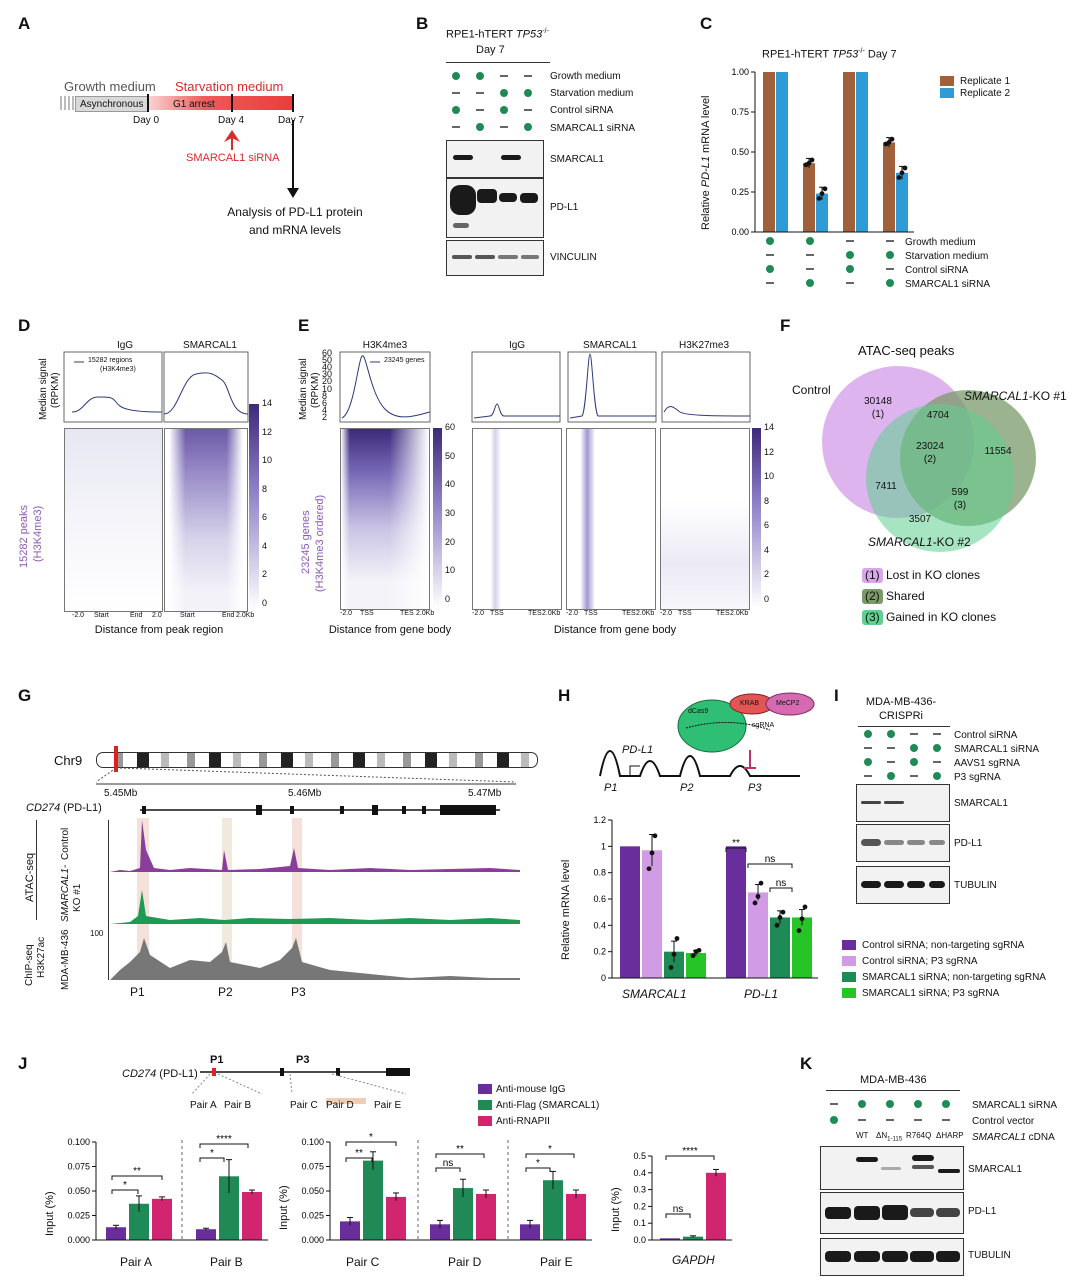  What do you see at coordinates (371, 1137) in the screenshot?
I see `j2-sig-label: *` at bounding box center [371, 1137].